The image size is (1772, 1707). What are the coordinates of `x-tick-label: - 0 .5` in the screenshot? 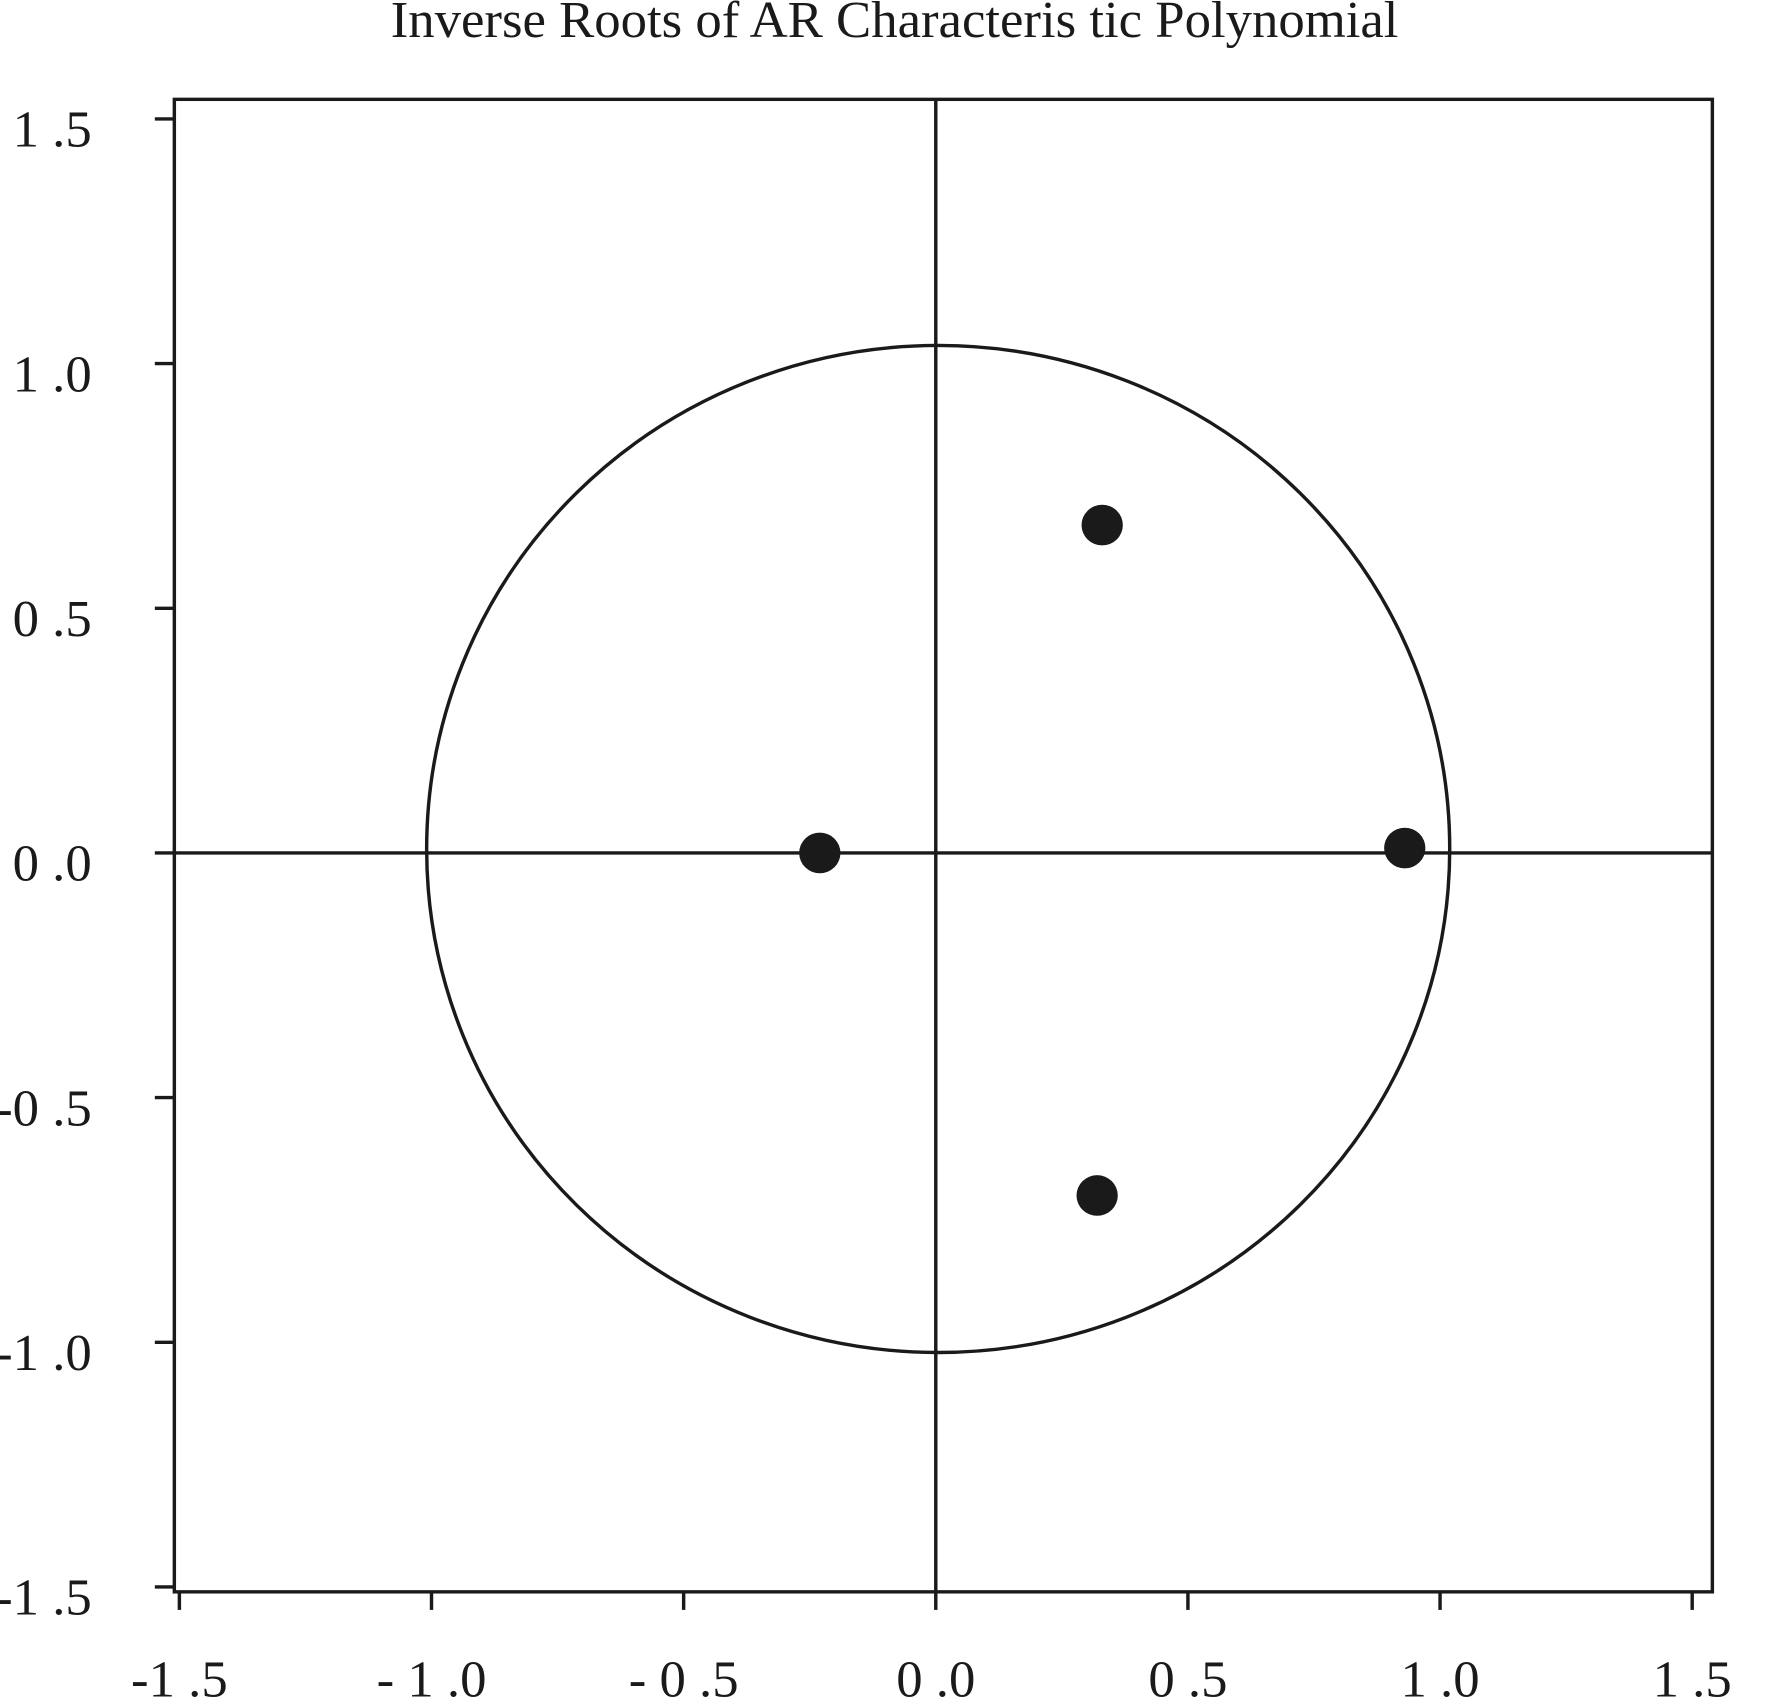 It's located at (684, 1679).